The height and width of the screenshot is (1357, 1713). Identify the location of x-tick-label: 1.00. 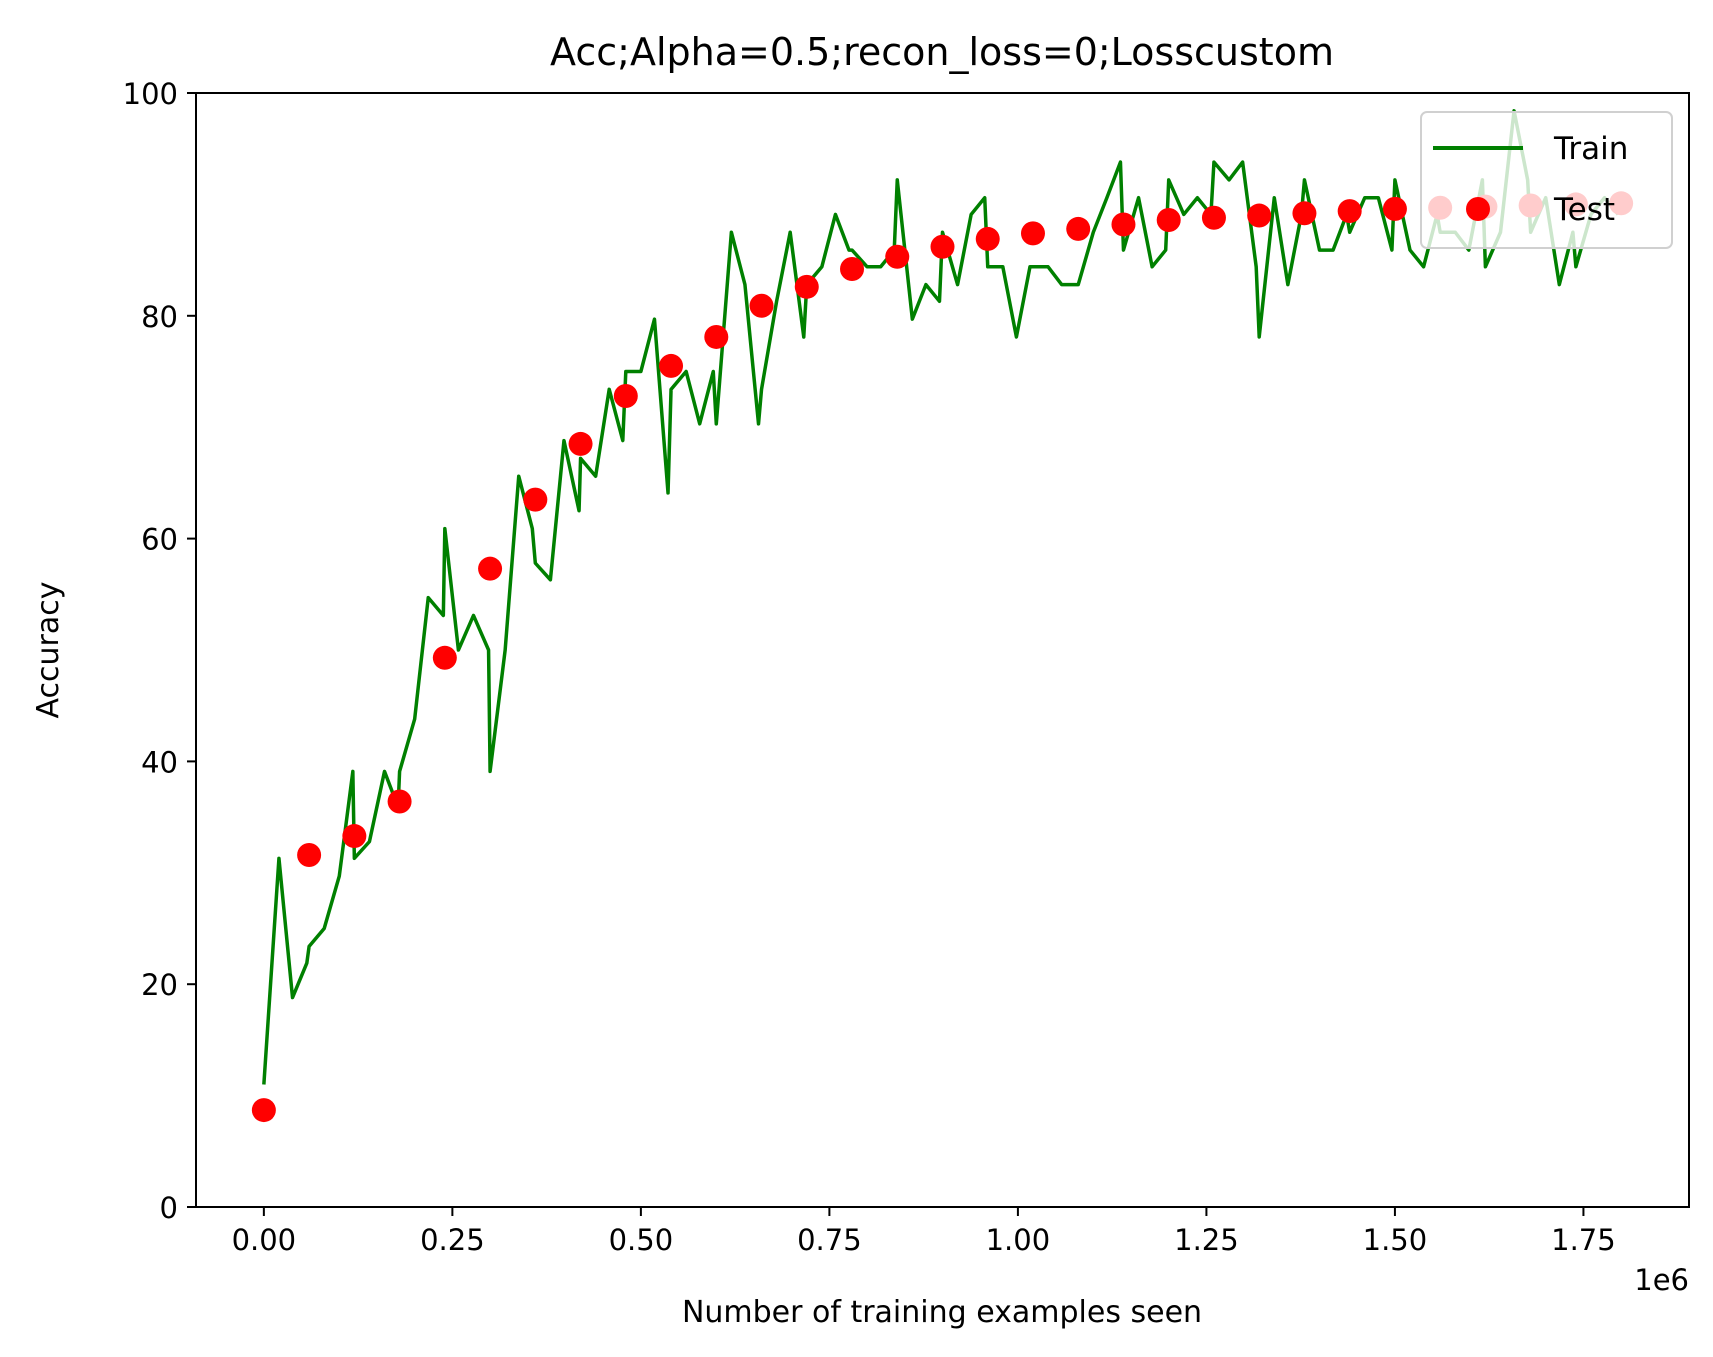
(1018, 1240).